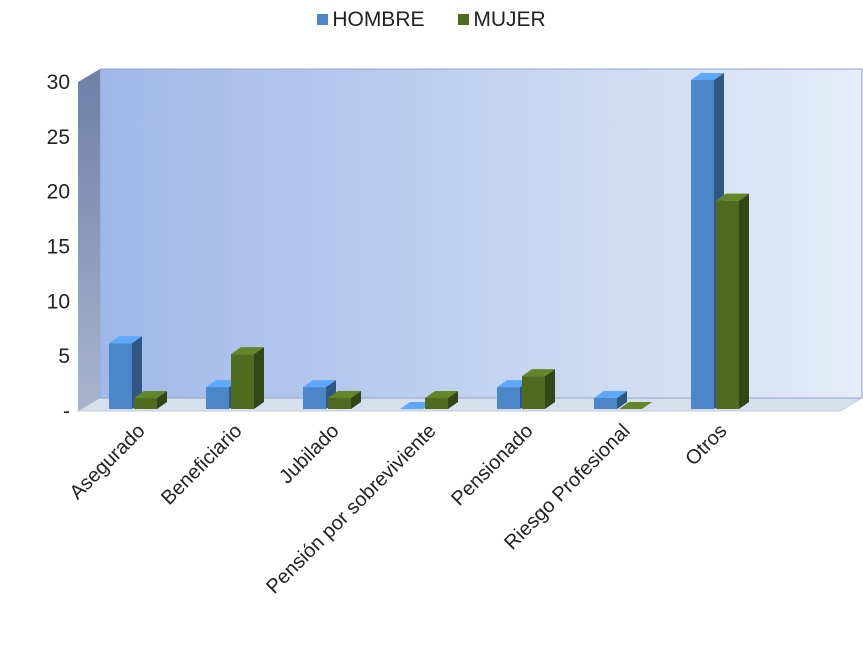  Describe the element at coordinates (464, 19) in the screenshot. I see `legend-swatch-mujer` at that location.